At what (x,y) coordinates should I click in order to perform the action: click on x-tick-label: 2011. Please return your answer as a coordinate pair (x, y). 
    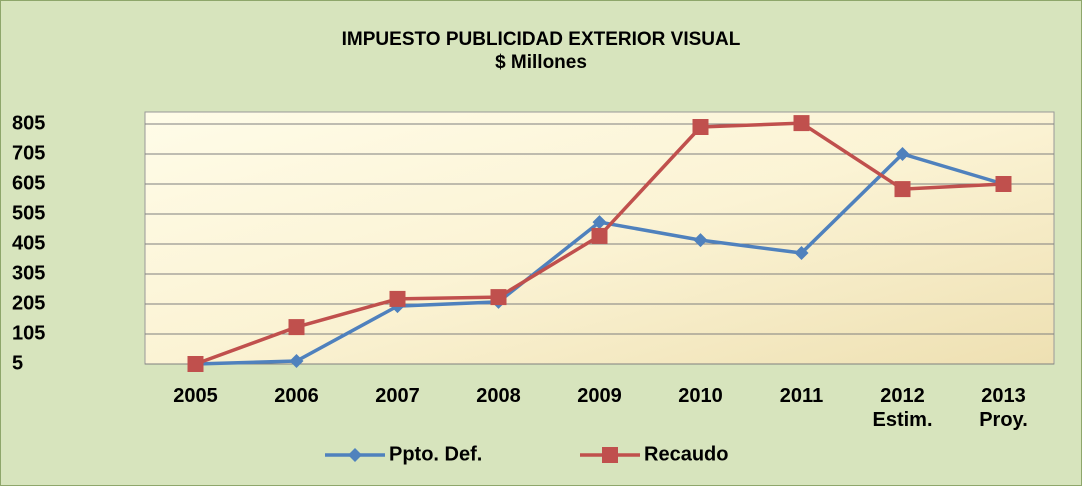
    Looking at the image, I should click on (801, 396).